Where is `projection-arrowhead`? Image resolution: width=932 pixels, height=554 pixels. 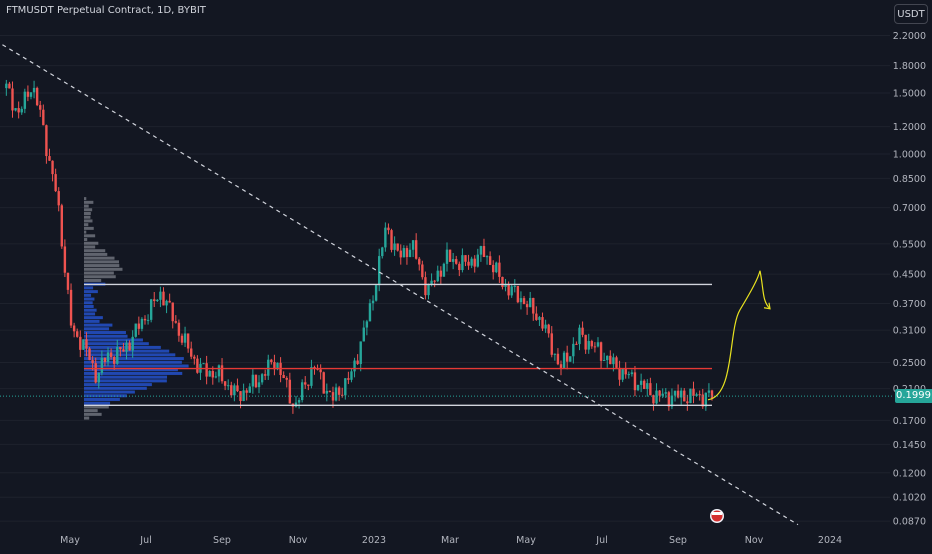 projection-arrowhead is located at coordinates (767, 306).